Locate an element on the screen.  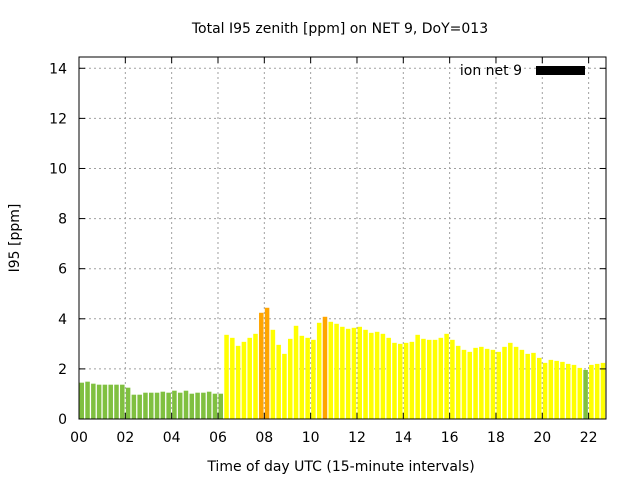
x-tick-label: 08 is located at coordinates (264, 438).